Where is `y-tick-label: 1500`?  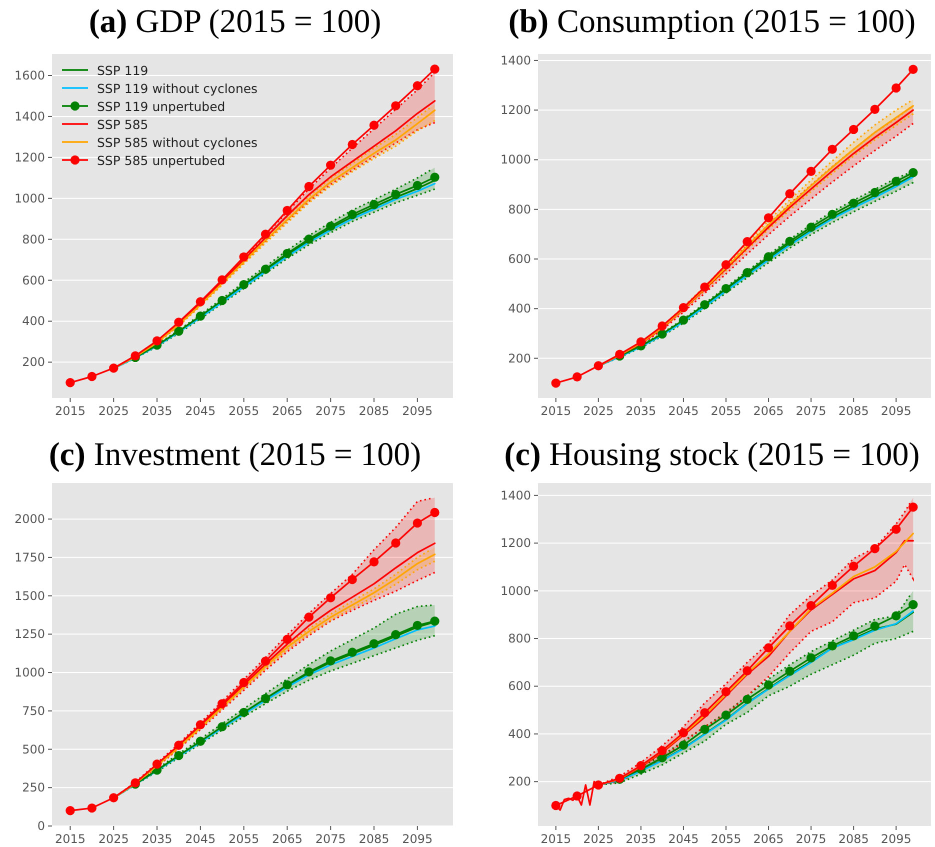
y-tick-label: 1500 is located at coordinates (29, 595).